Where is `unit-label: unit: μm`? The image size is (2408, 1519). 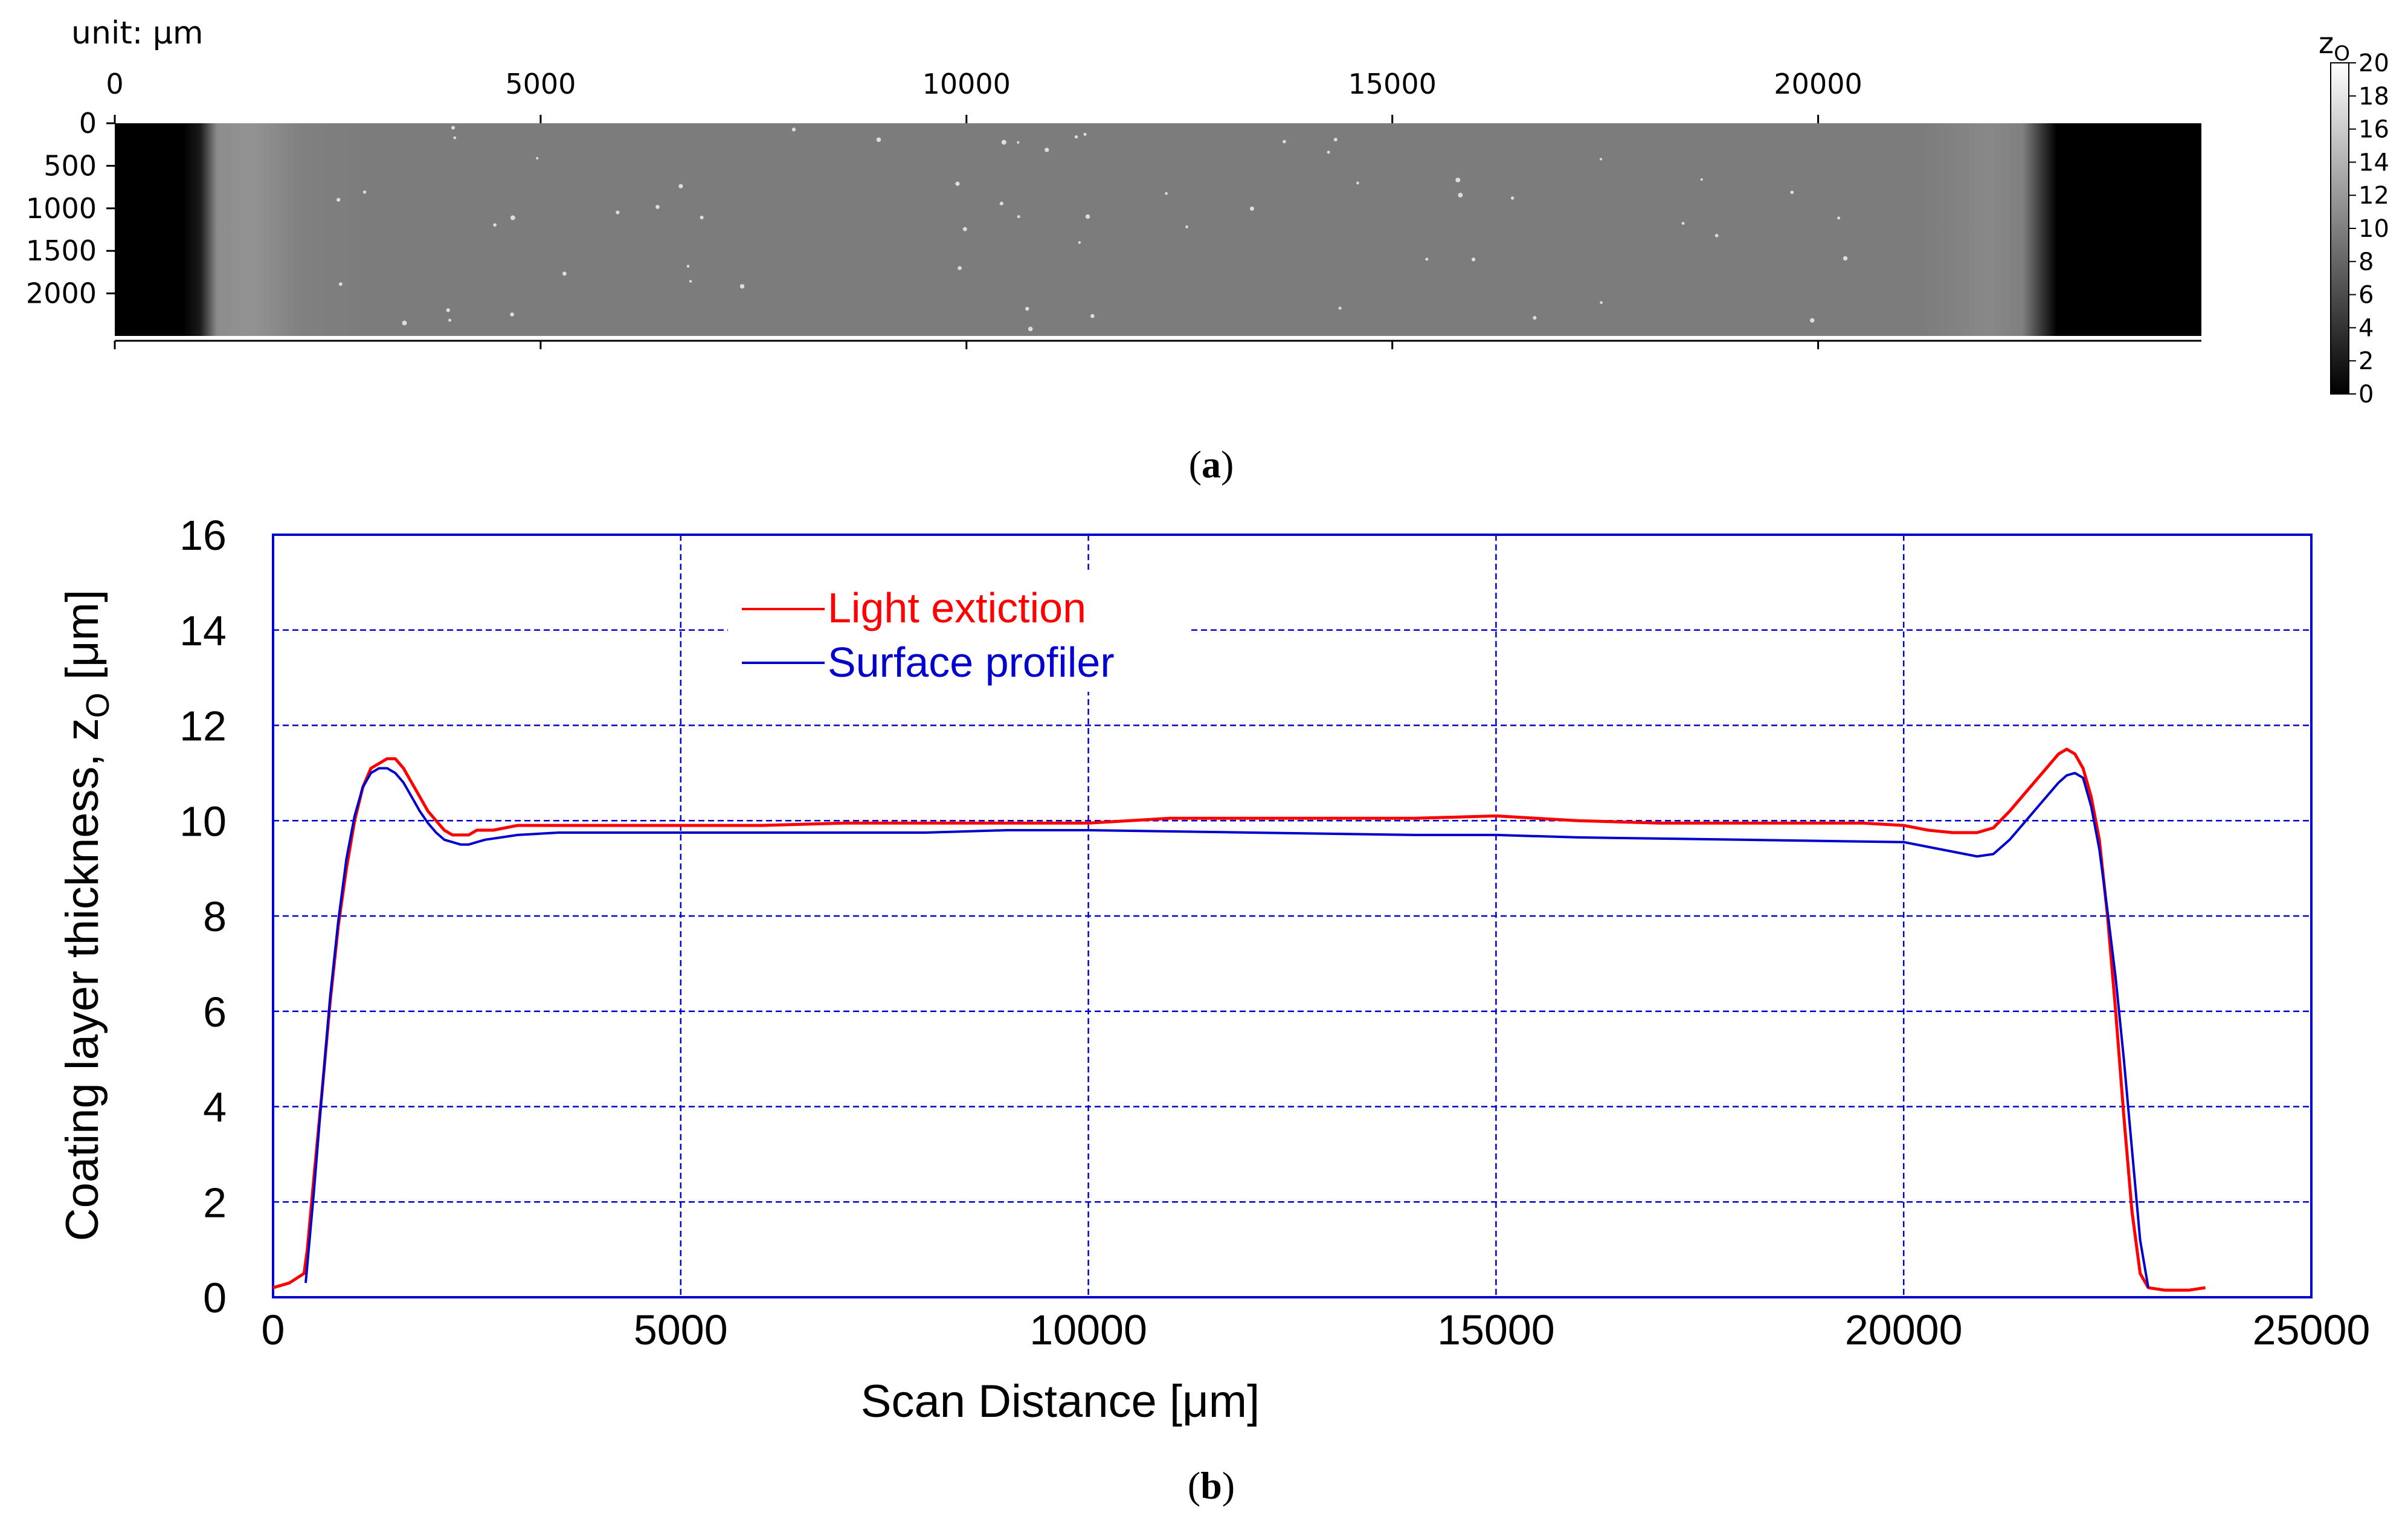 unit-label: unit: μm is located at coordinates (137, 33).